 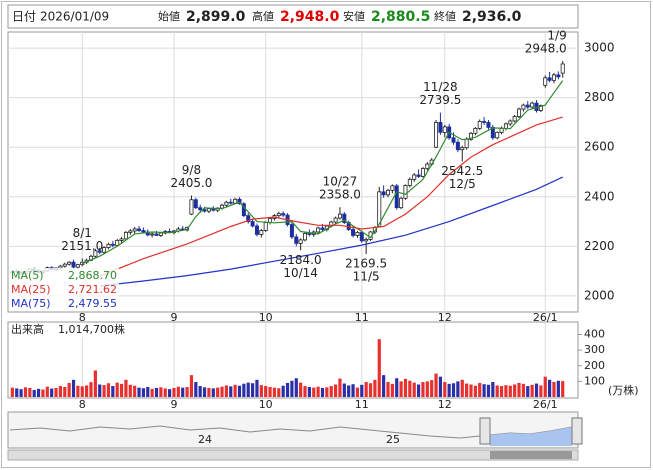 What do you see at coordinates (310, 17) in the screenshot?
I see `high-value: 2,948.0` at bounding box center [310, 17].